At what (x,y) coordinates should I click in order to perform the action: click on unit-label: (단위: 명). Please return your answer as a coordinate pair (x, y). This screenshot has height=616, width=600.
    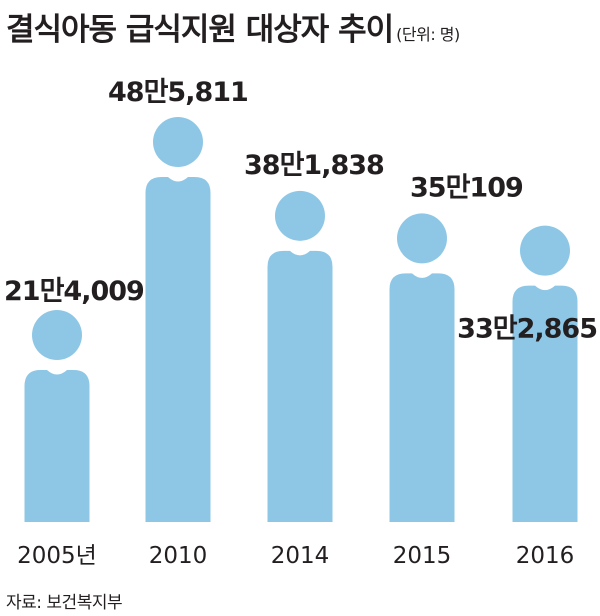
    Looking at the image, I should click on (428, 34).